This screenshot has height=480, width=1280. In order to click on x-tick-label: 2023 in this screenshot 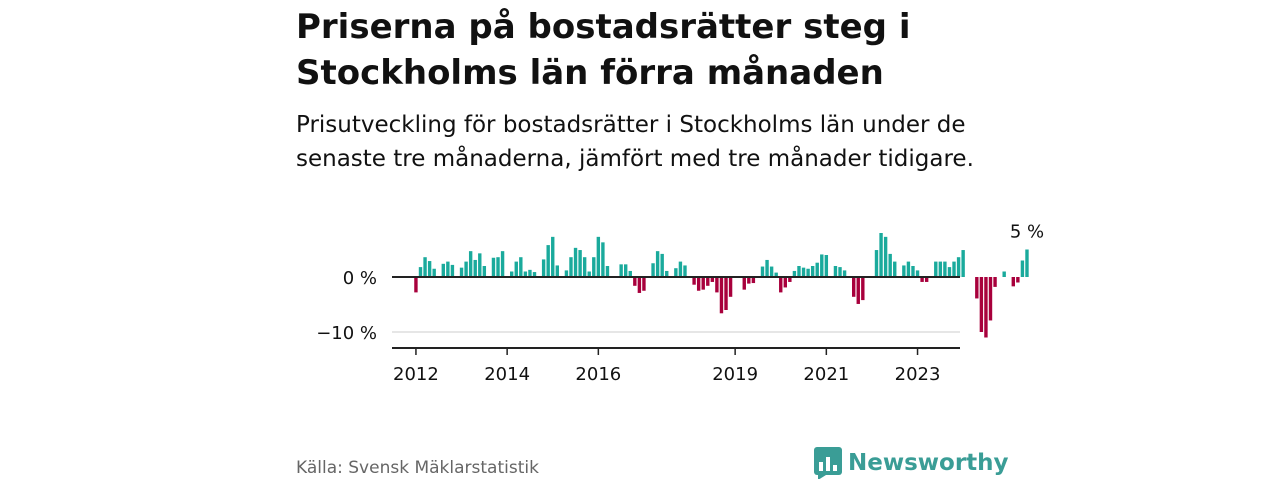, I will do `click(918, 374)`.